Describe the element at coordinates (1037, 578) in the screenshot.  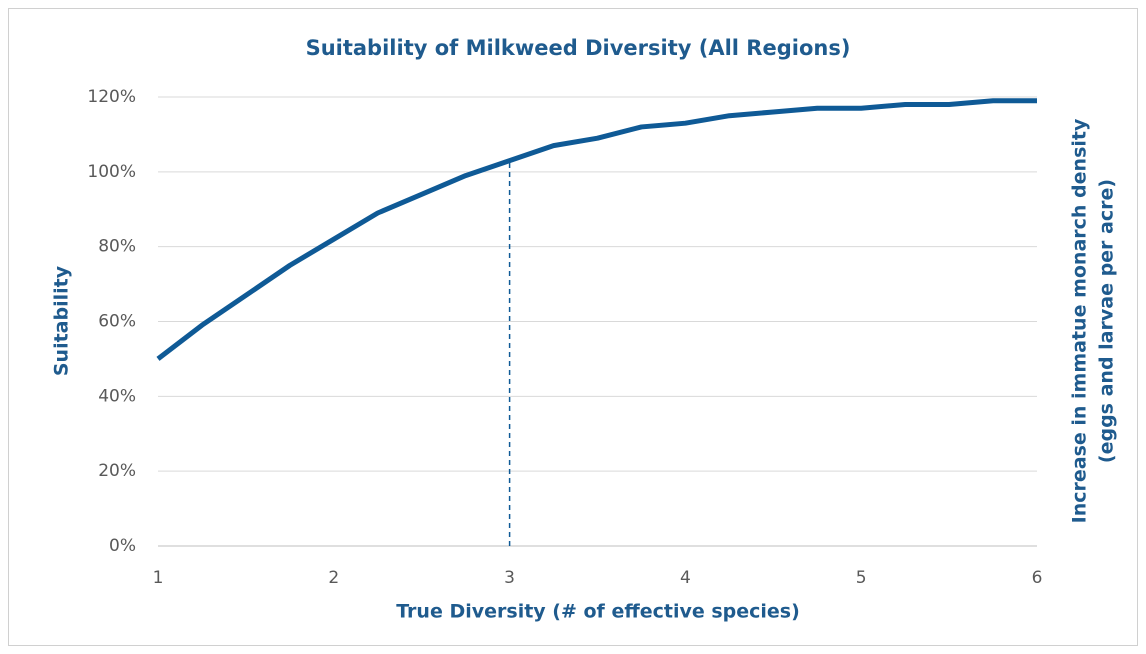
I see `x-tick-label: 6` at that location.